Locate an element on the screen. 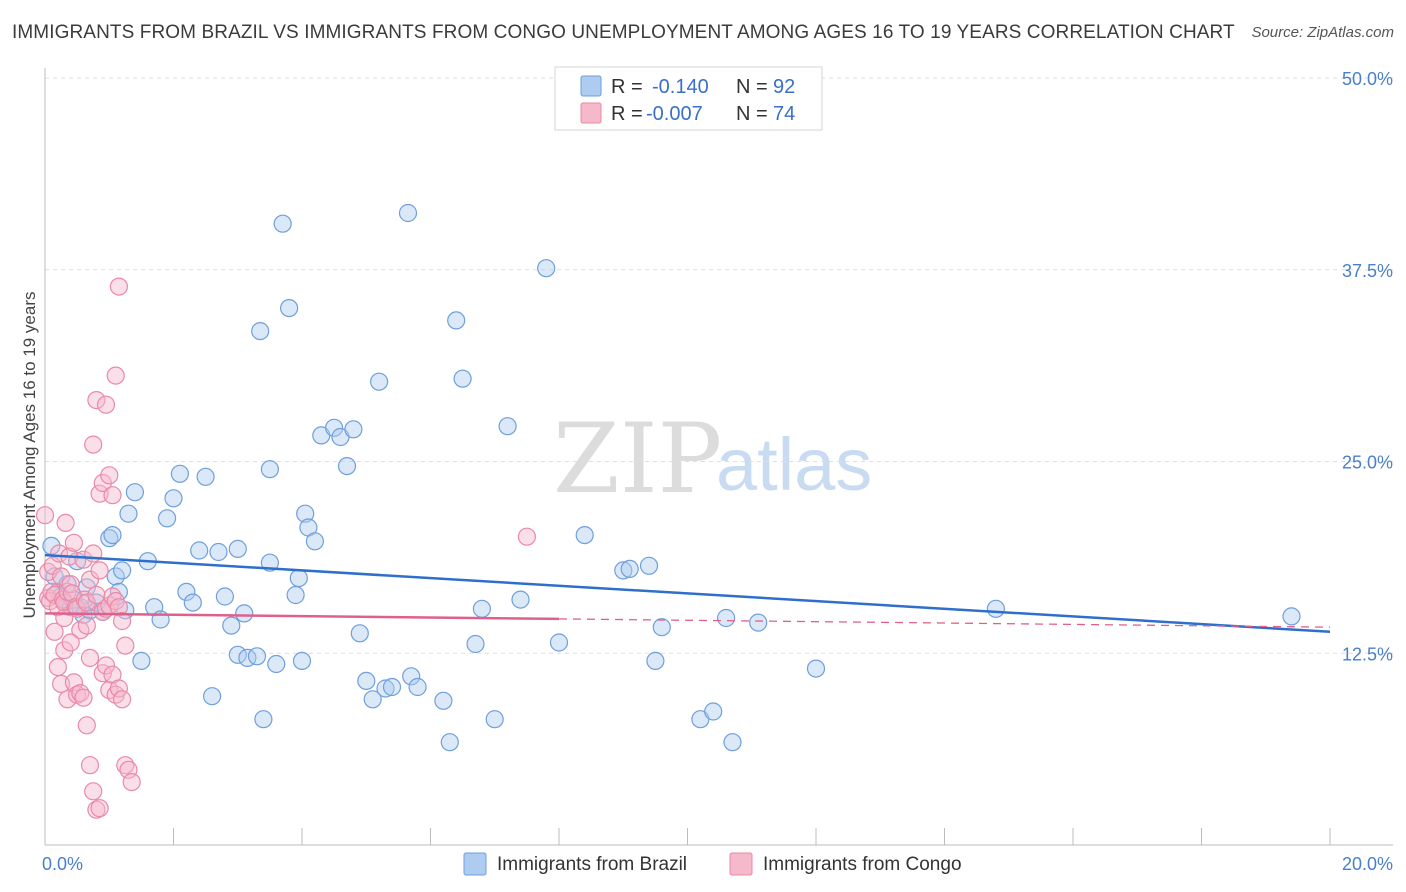 Image resolution: width=1406 pixels, height=892 pixels. correlation-legend: R = -0.140 N = 92 R = -0.007 N = 74 is located at coordinates (688, 98).